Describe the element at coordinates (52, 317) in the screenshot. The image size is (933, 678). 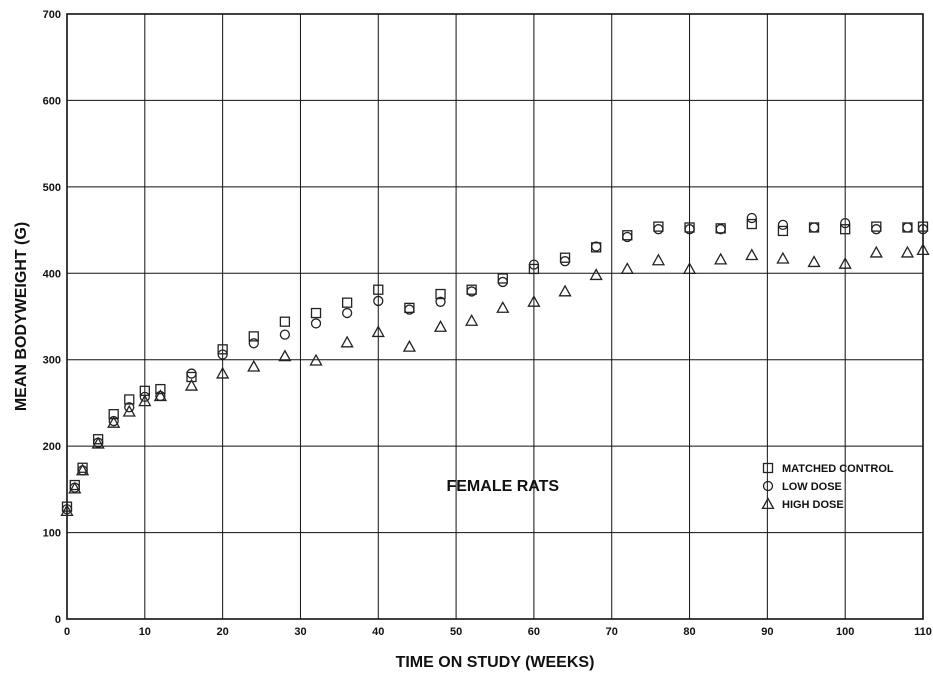
I see `y-axis-ticks: 0 100 200 300 400 500 600 700` at that location.